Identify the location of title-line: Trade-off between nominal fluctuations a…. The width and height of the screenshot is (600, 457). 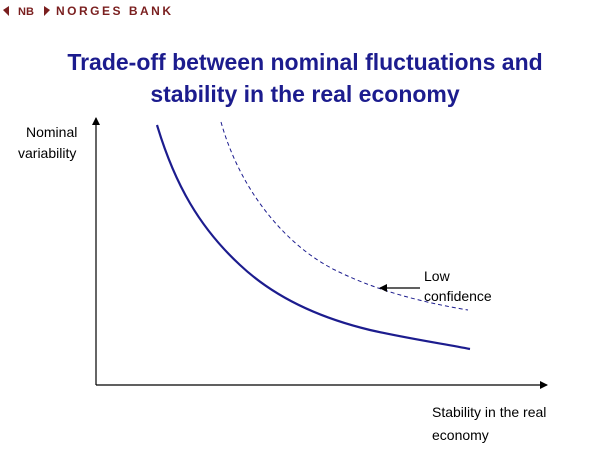
(304, 62).